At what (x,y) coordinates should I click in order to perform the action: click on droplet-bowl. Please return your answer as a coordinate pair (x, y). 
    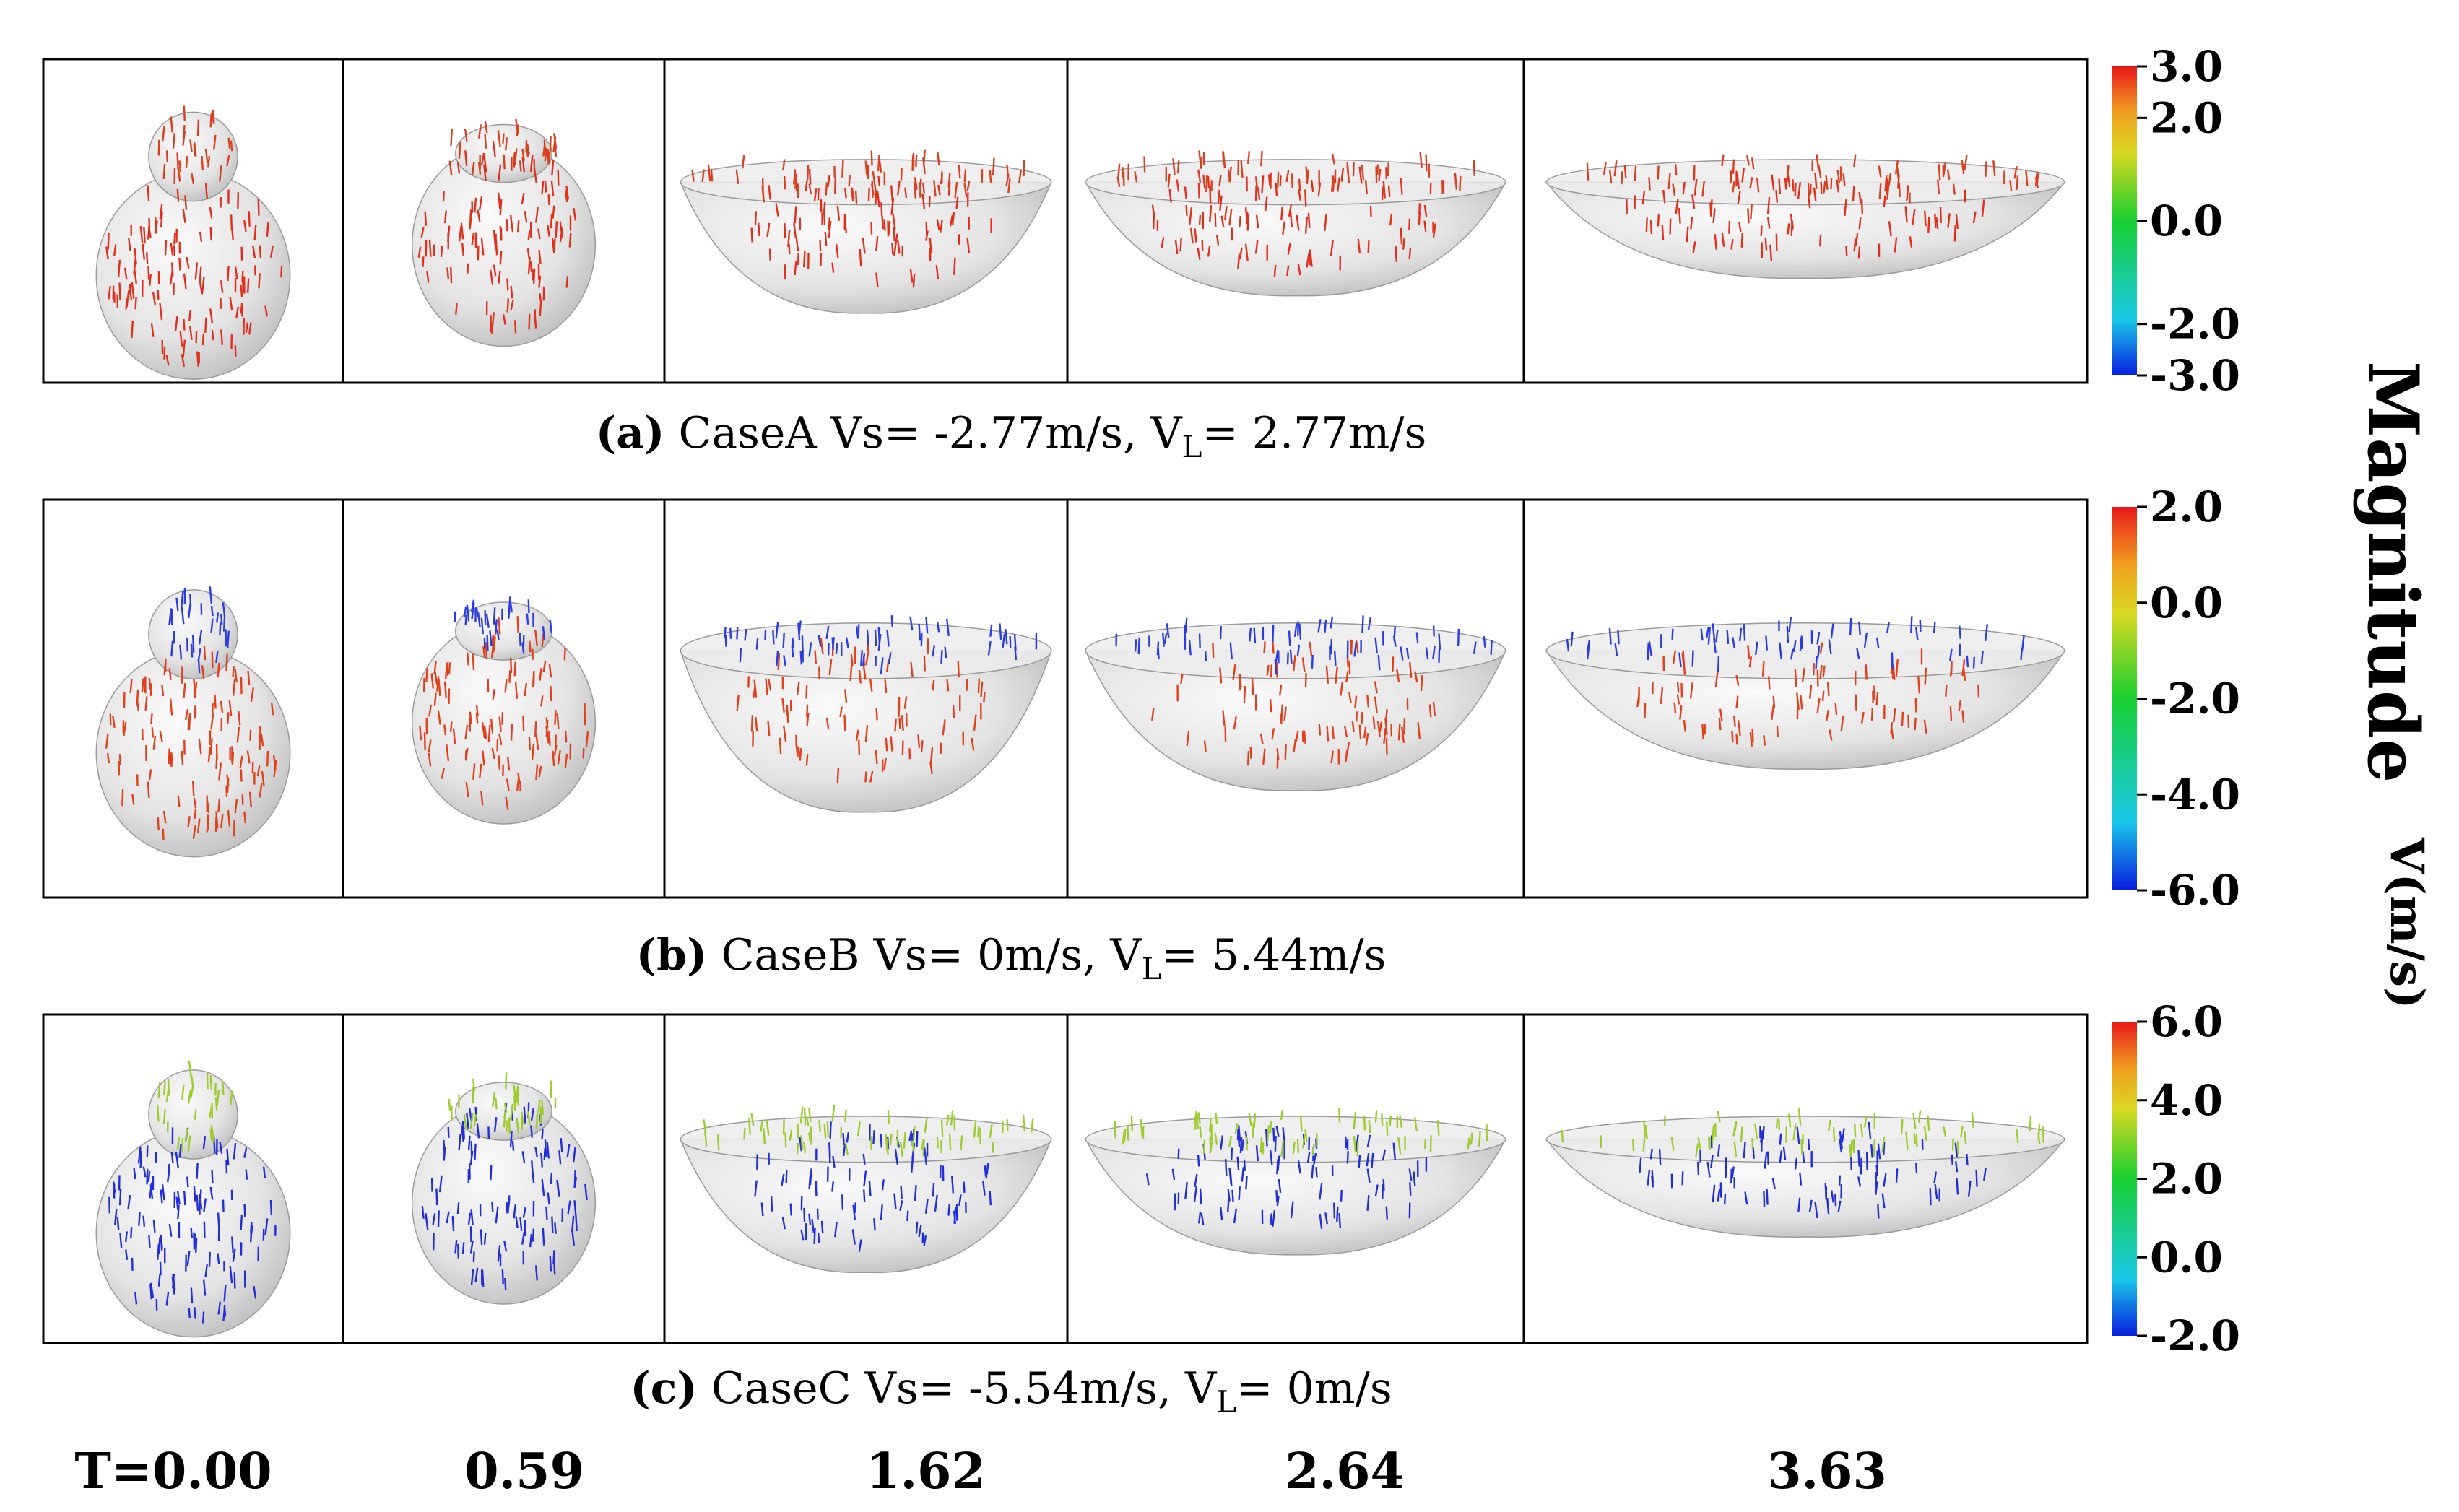
    Looking at the image, I should click on (1805, 230).